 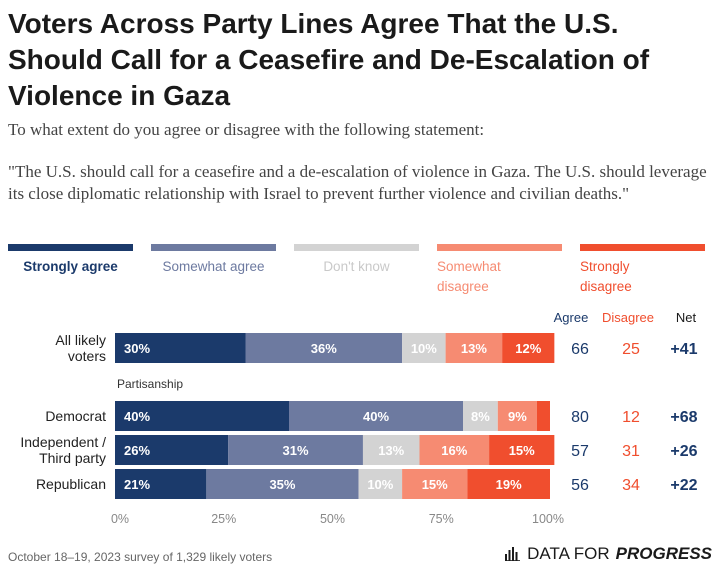 I want to click on bar-label-1-2: 8%, so click(x=480, y=416).